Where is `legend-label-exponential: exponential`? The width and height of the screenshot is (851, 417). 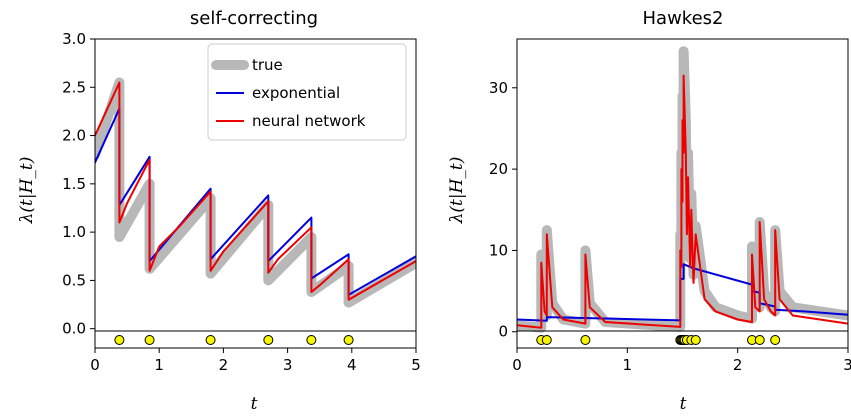
legend-label-exponential: exponential is located at coordinates (296, 93).